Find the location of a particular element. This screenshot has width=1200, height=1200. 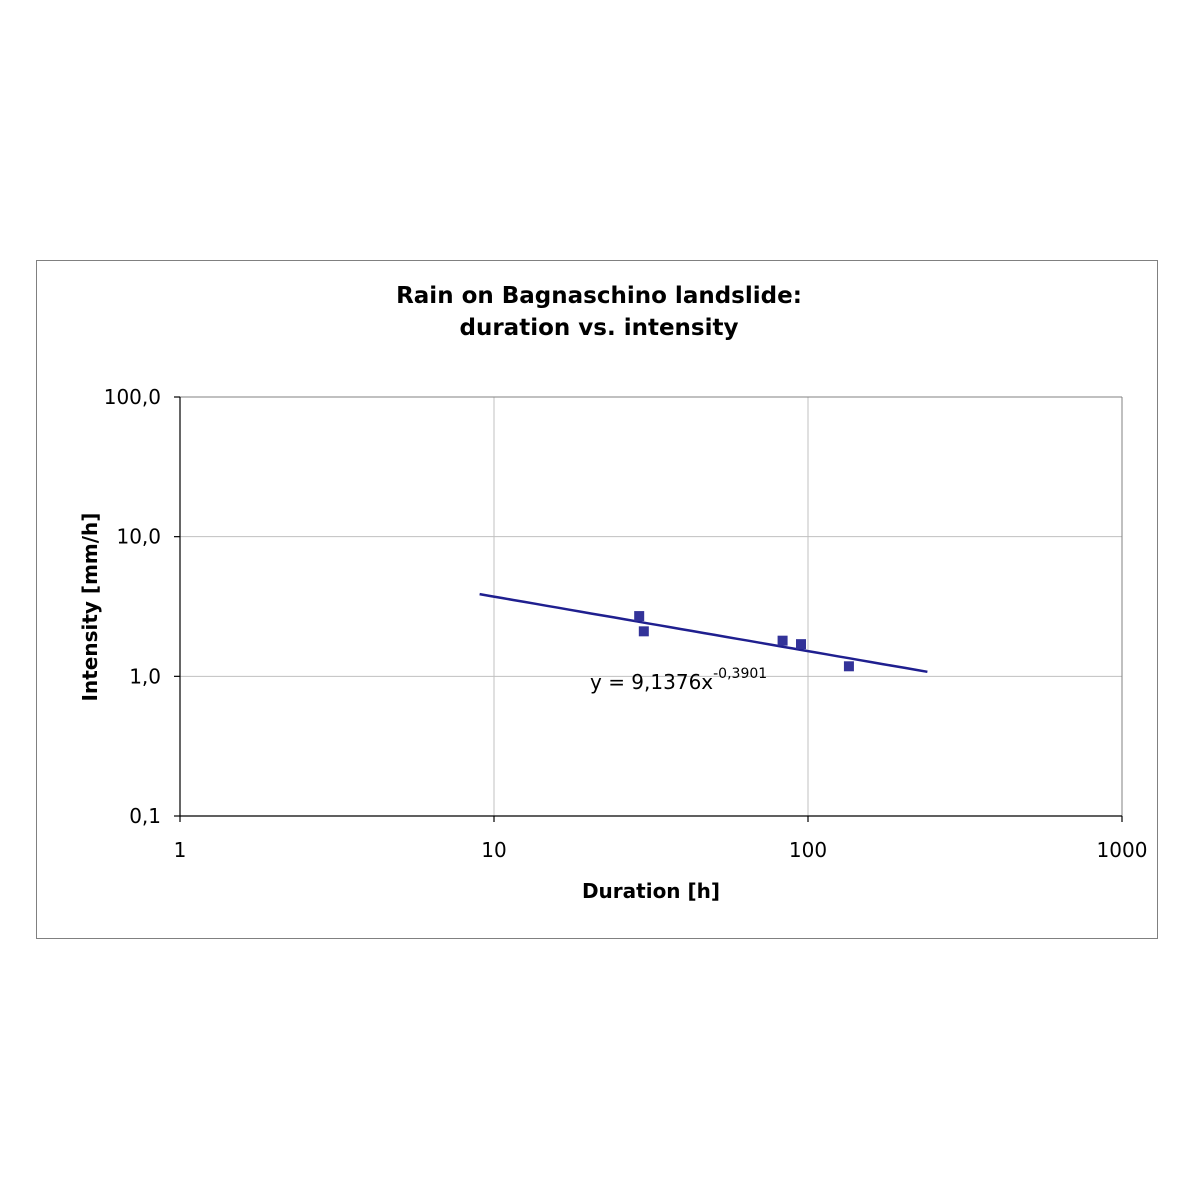

x-tick-label: 1 is located at coordinates (180, 850).